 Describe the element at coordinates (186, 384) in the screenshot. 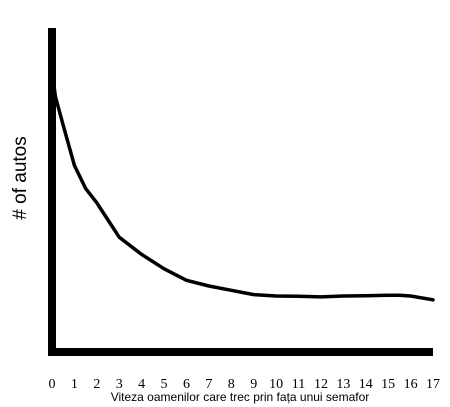

I see `x-tick-label: 6` at that location.